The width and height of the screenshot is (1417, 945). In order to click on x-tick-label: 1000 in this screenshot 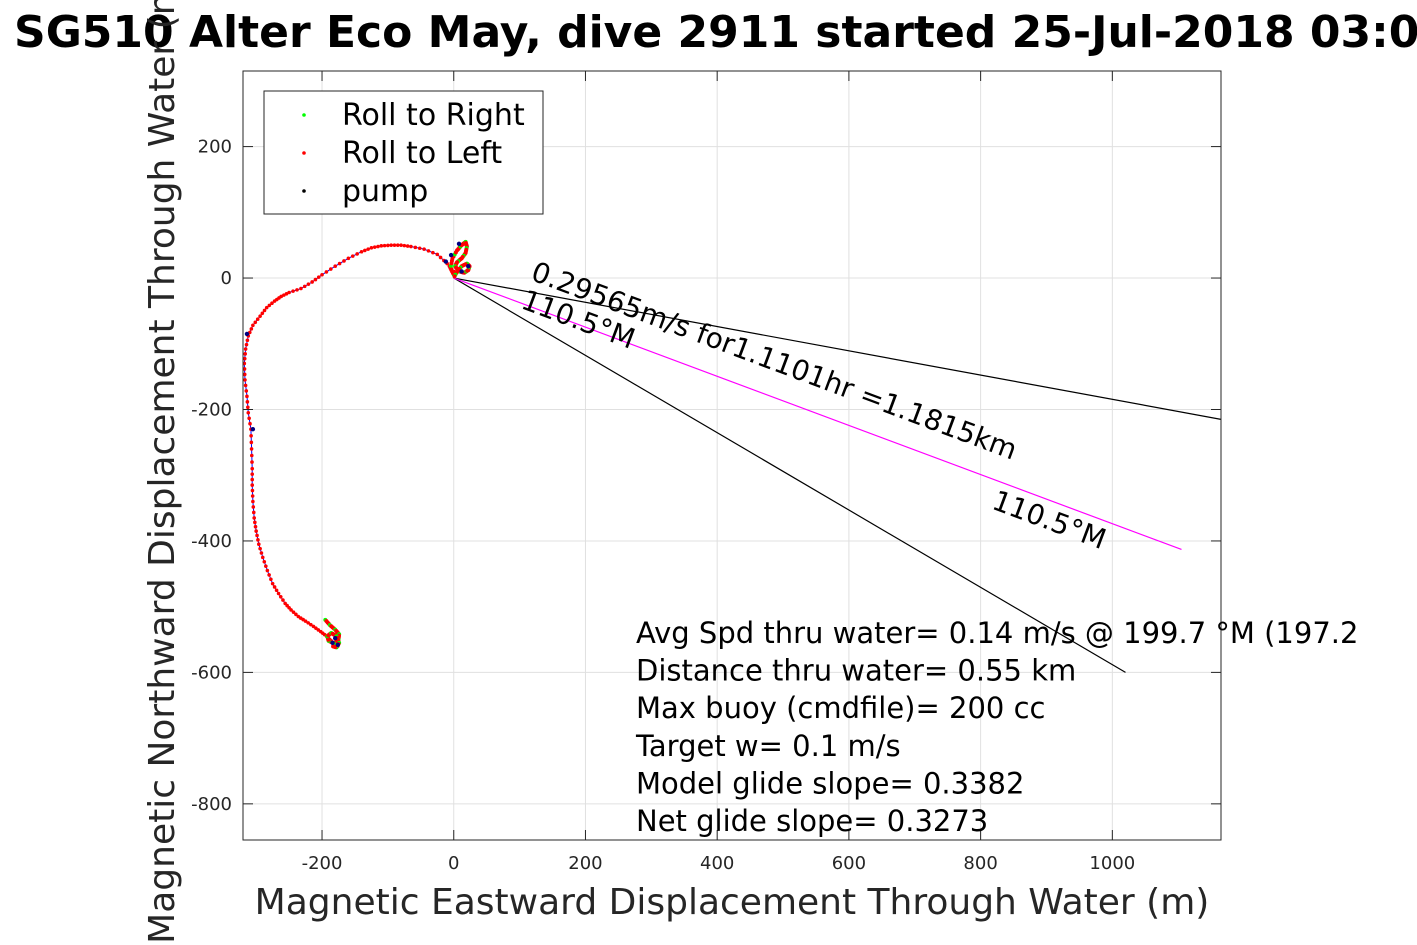, I will do `click(1112, 863)`.